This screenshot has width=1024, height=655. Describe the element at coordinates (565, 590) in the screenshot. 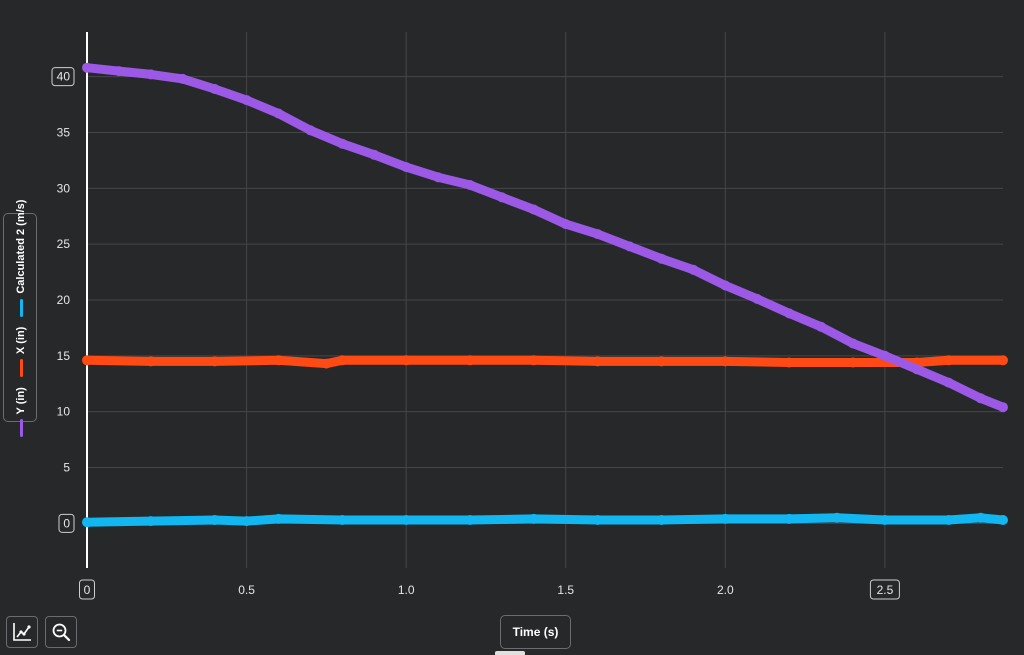

I see `x-tick-label: 1.5` at that location.